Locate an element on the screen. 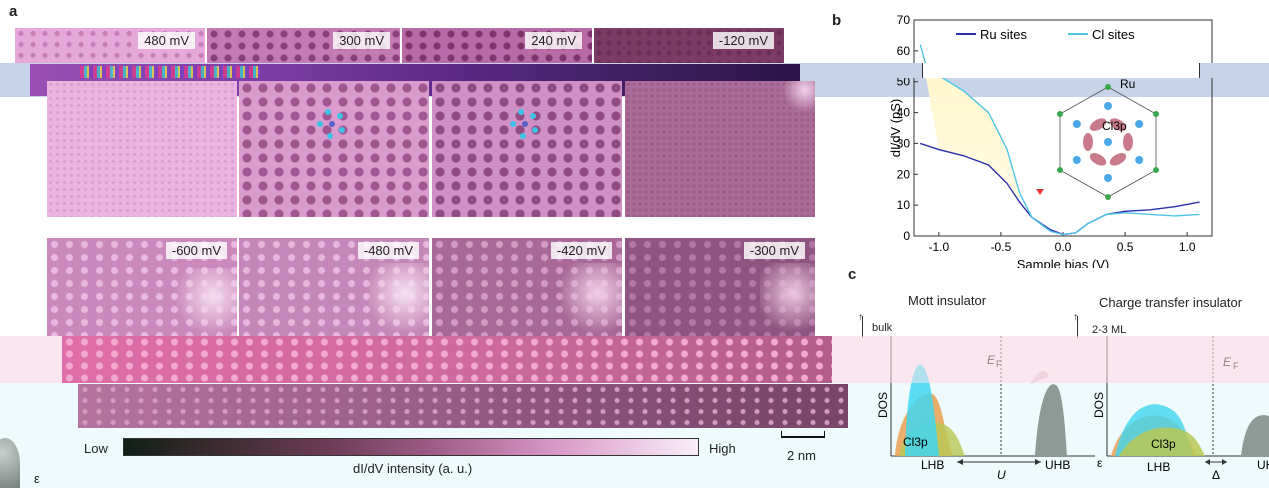  x-tick-label: -1.0 is located at coordinates (938, 247).